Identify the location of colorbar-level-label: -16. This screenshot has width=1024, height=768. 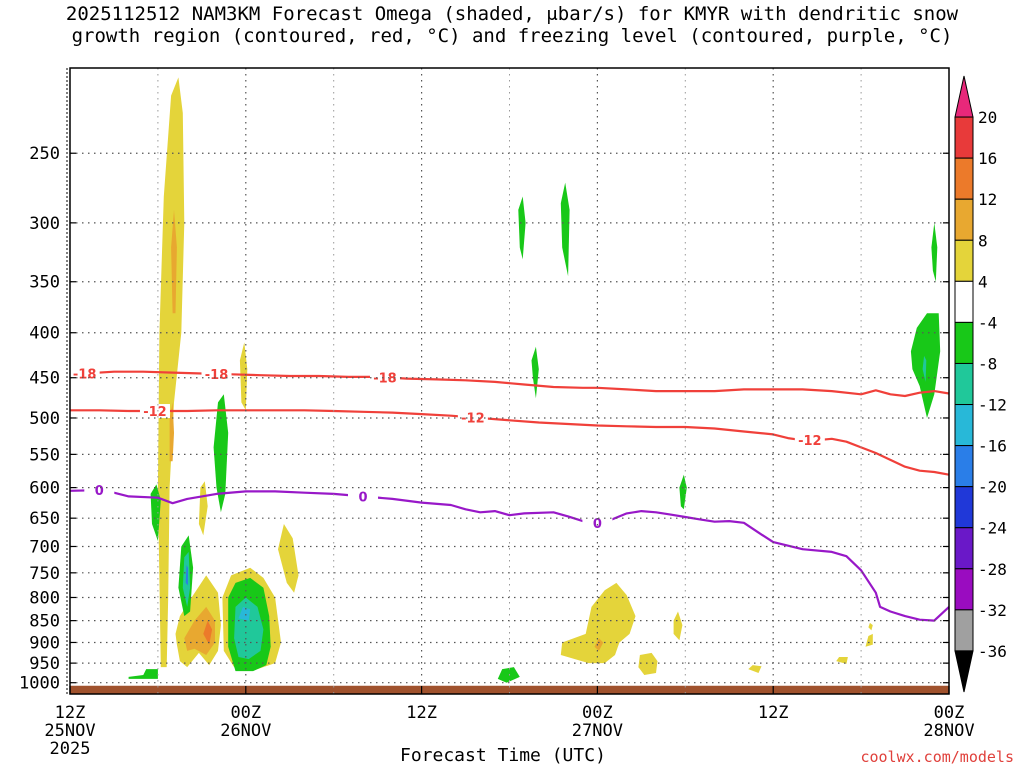
(992, 446).